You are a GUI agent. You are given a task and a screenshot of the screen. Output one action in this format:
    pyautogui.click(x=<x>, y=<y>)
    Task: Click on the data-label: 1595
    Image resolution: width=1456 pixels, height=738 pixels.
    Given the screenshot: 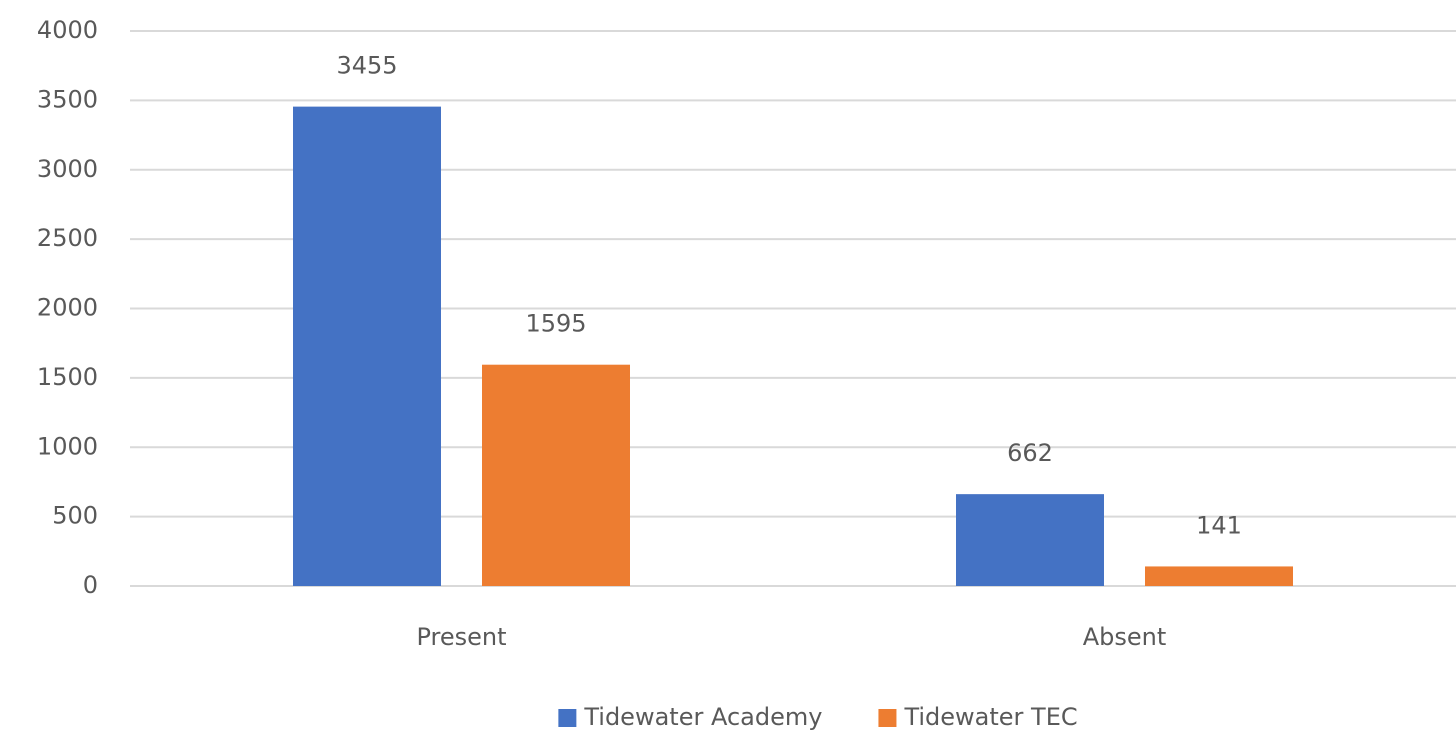 What is the action you would take?
    pyautogui.click(x=555, y=324)
    